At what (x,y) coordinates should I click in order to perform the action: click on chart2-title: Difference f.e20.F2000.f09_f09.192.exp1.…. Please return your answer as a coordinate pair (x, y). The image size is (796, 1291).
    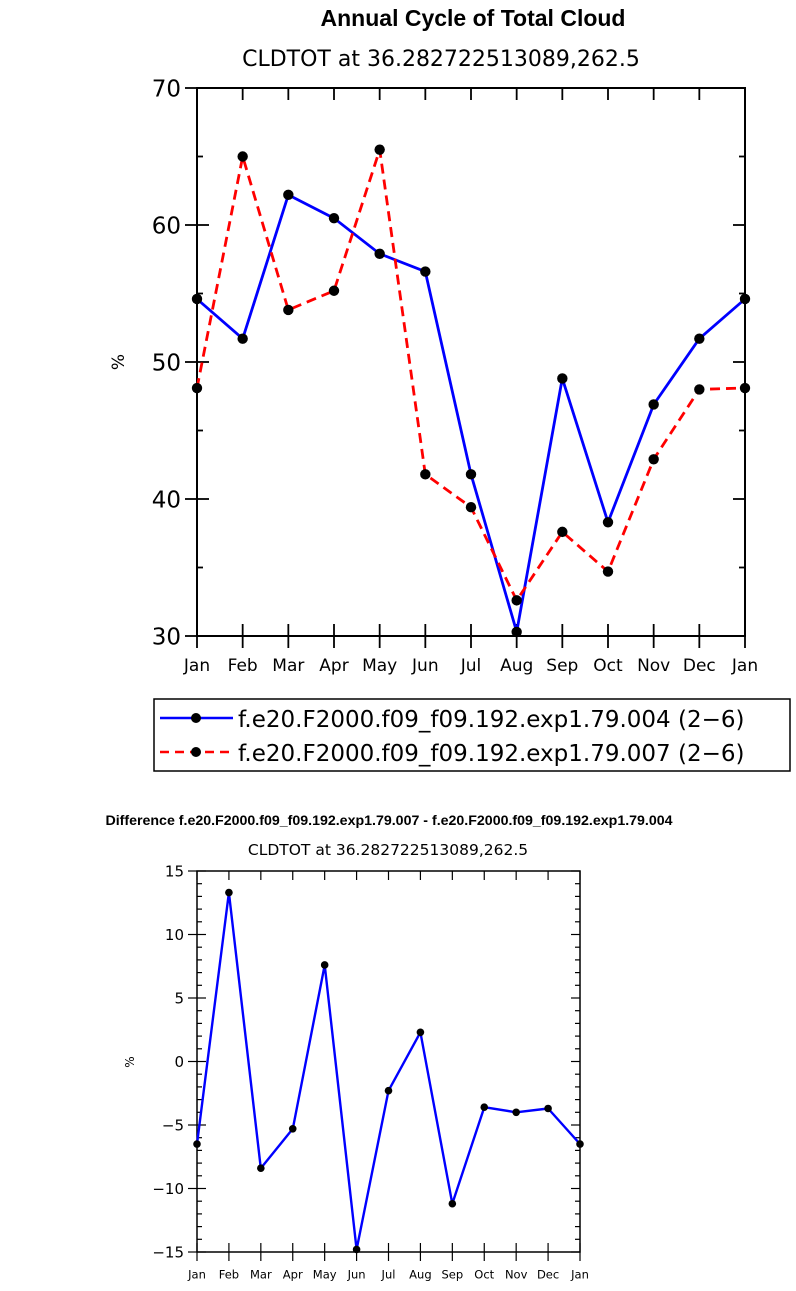
    Looking at the image, I should click on (388, 821).